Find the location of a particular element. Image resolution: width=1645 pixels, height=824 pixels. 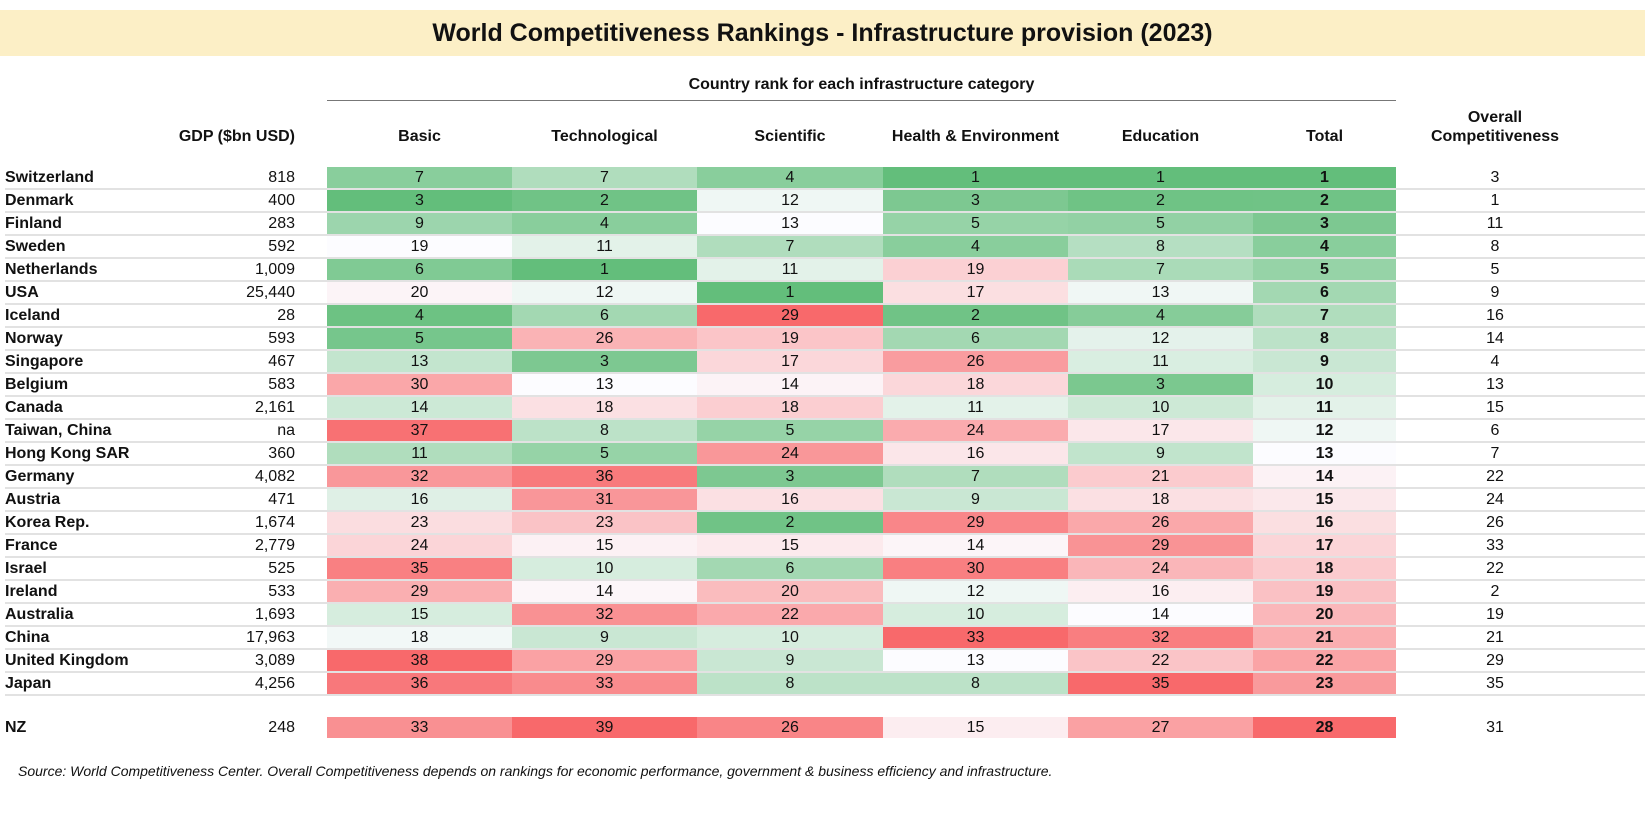

overall-rank: 16 is located at coordinates (1495, 315).